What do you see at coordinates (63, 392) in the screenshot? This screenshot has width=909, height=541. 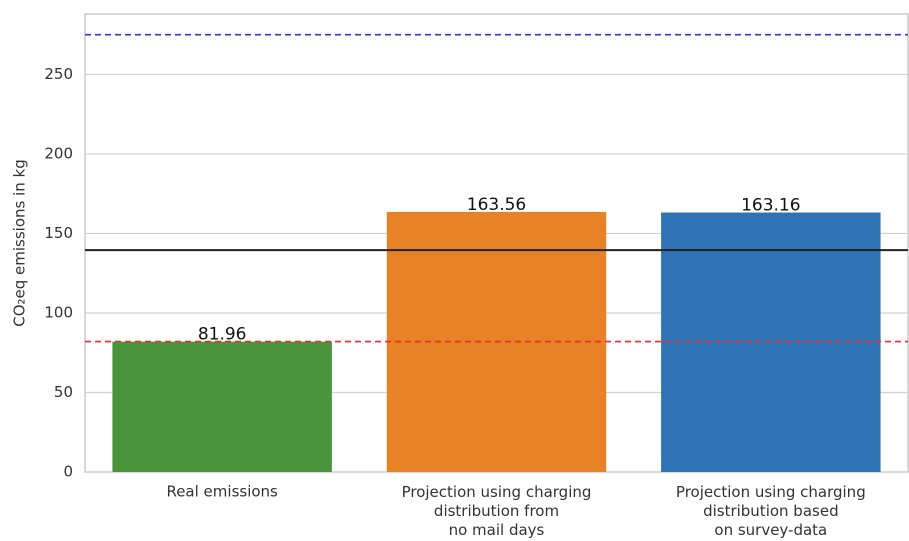 I see `y-tick-label: 50` at bounding box center [63, 392].